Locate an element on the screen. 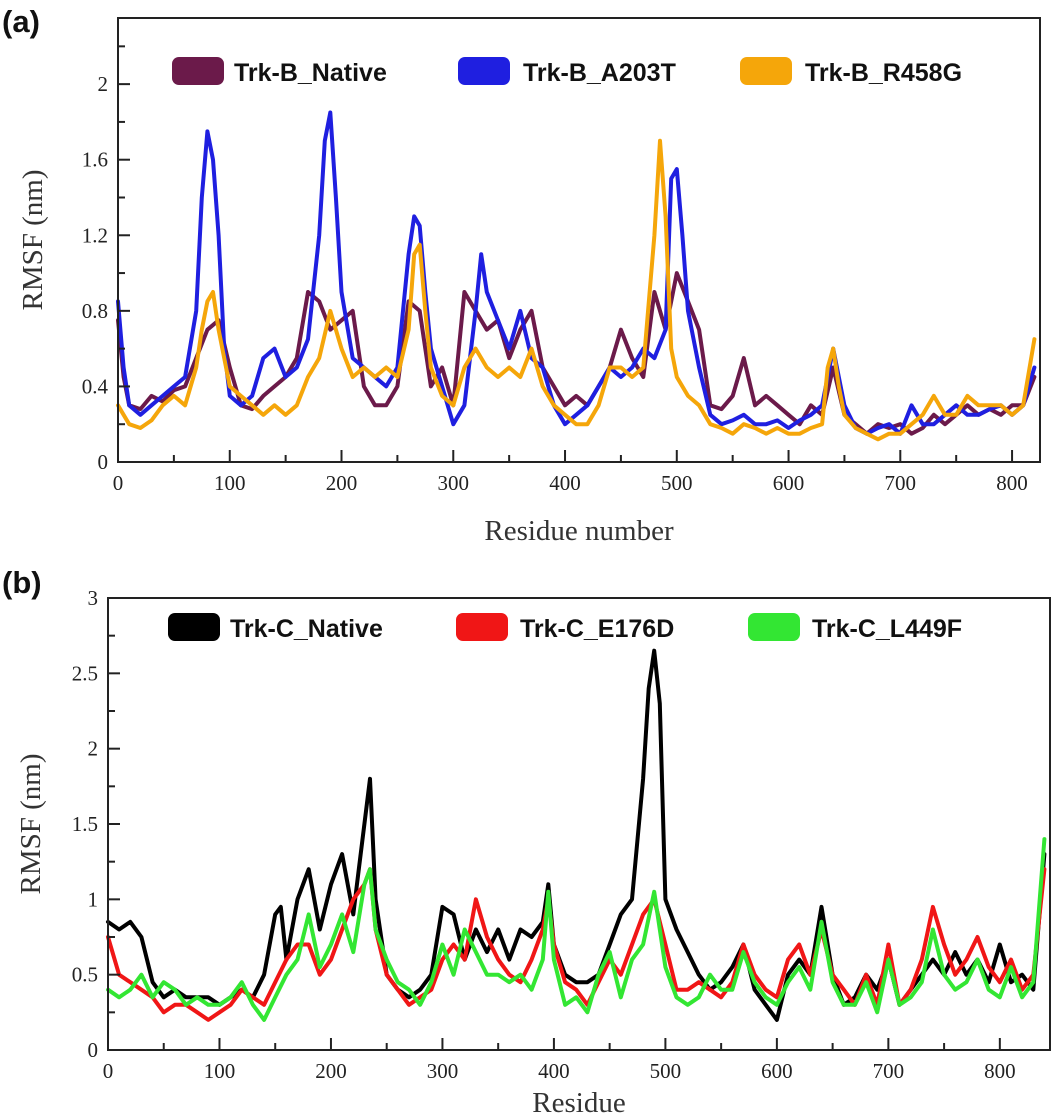 The image size is (1063, 1120). legend-item: Trk-C_E176D is located at coordinates (565, 628).